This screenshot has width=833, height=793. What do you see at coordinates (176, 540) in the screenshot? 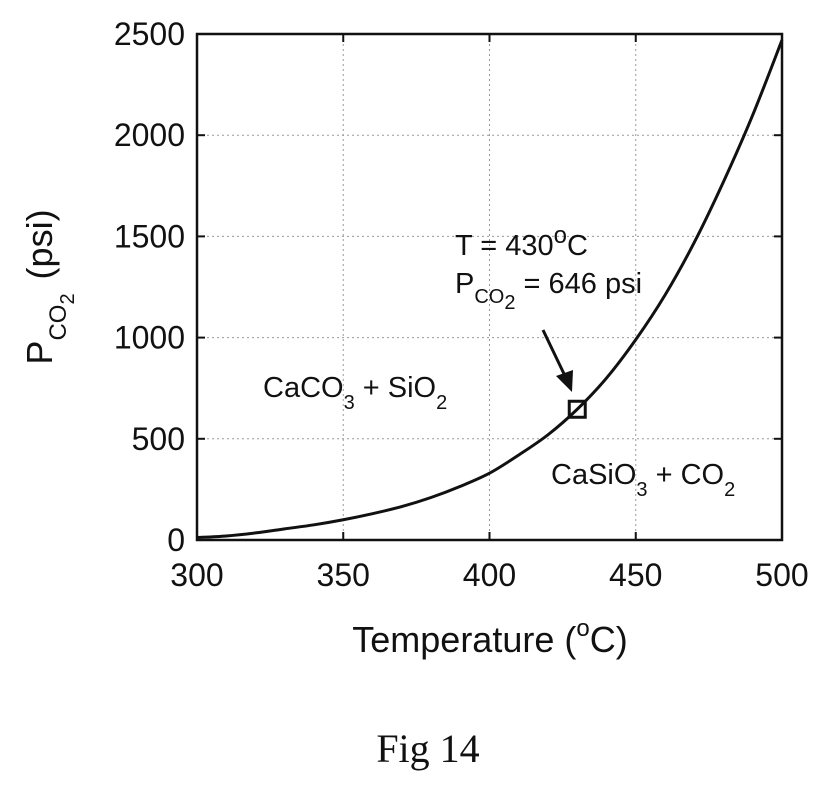
I see `y-tick-label: 0` at bounding box center [176, 540].